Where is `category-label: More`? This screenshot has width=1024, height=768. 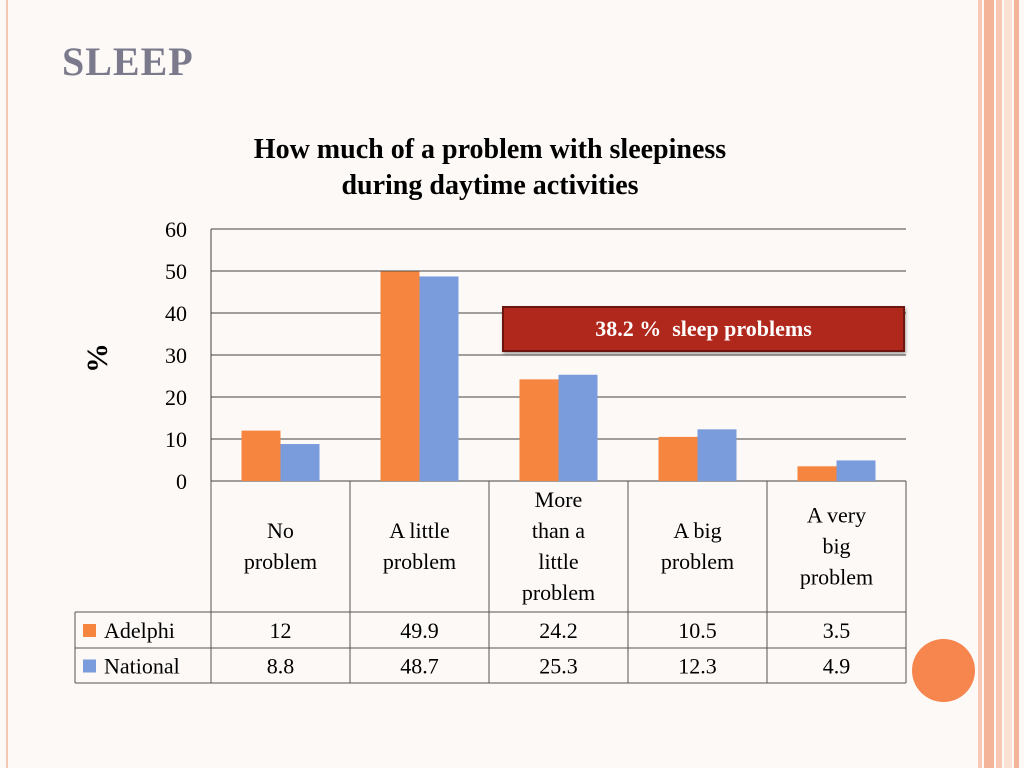
category-label: More is located at coordinates (559, 499).